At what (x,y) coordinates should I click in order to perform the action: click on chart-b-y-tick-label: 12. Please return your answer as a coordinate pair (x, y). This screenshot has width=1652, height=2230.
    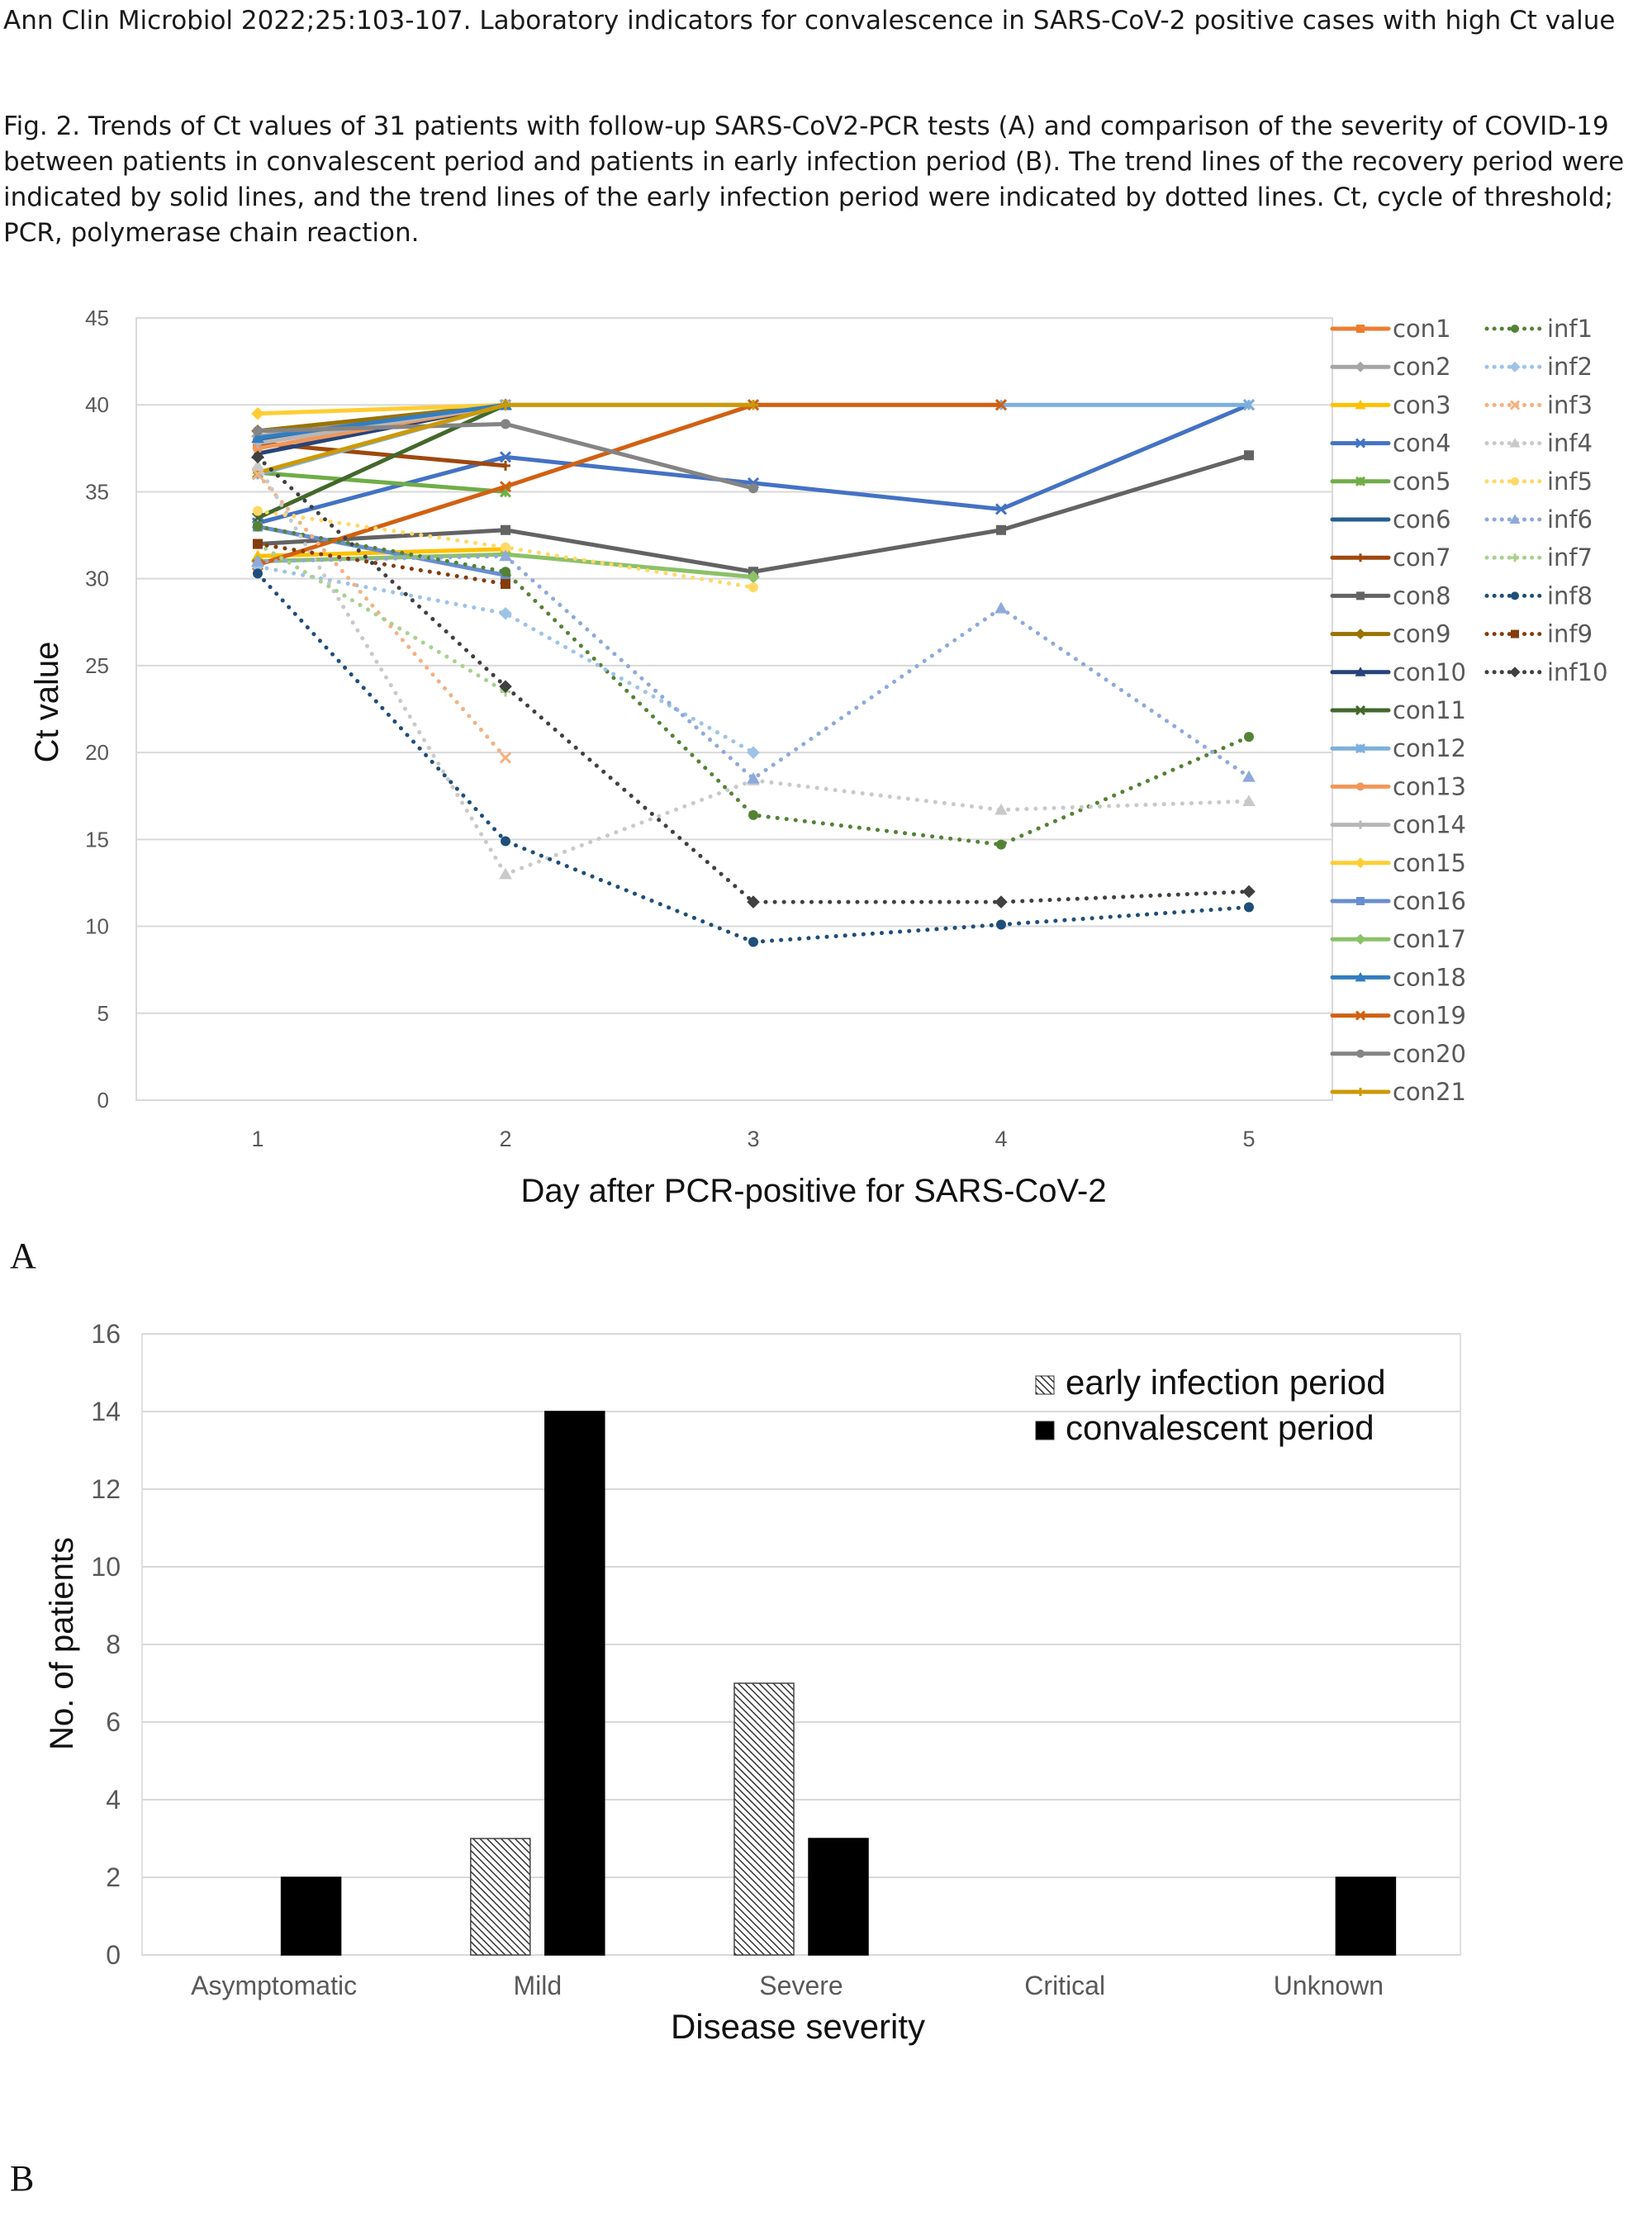
    Looking at the image, I should click on (106, 1489).